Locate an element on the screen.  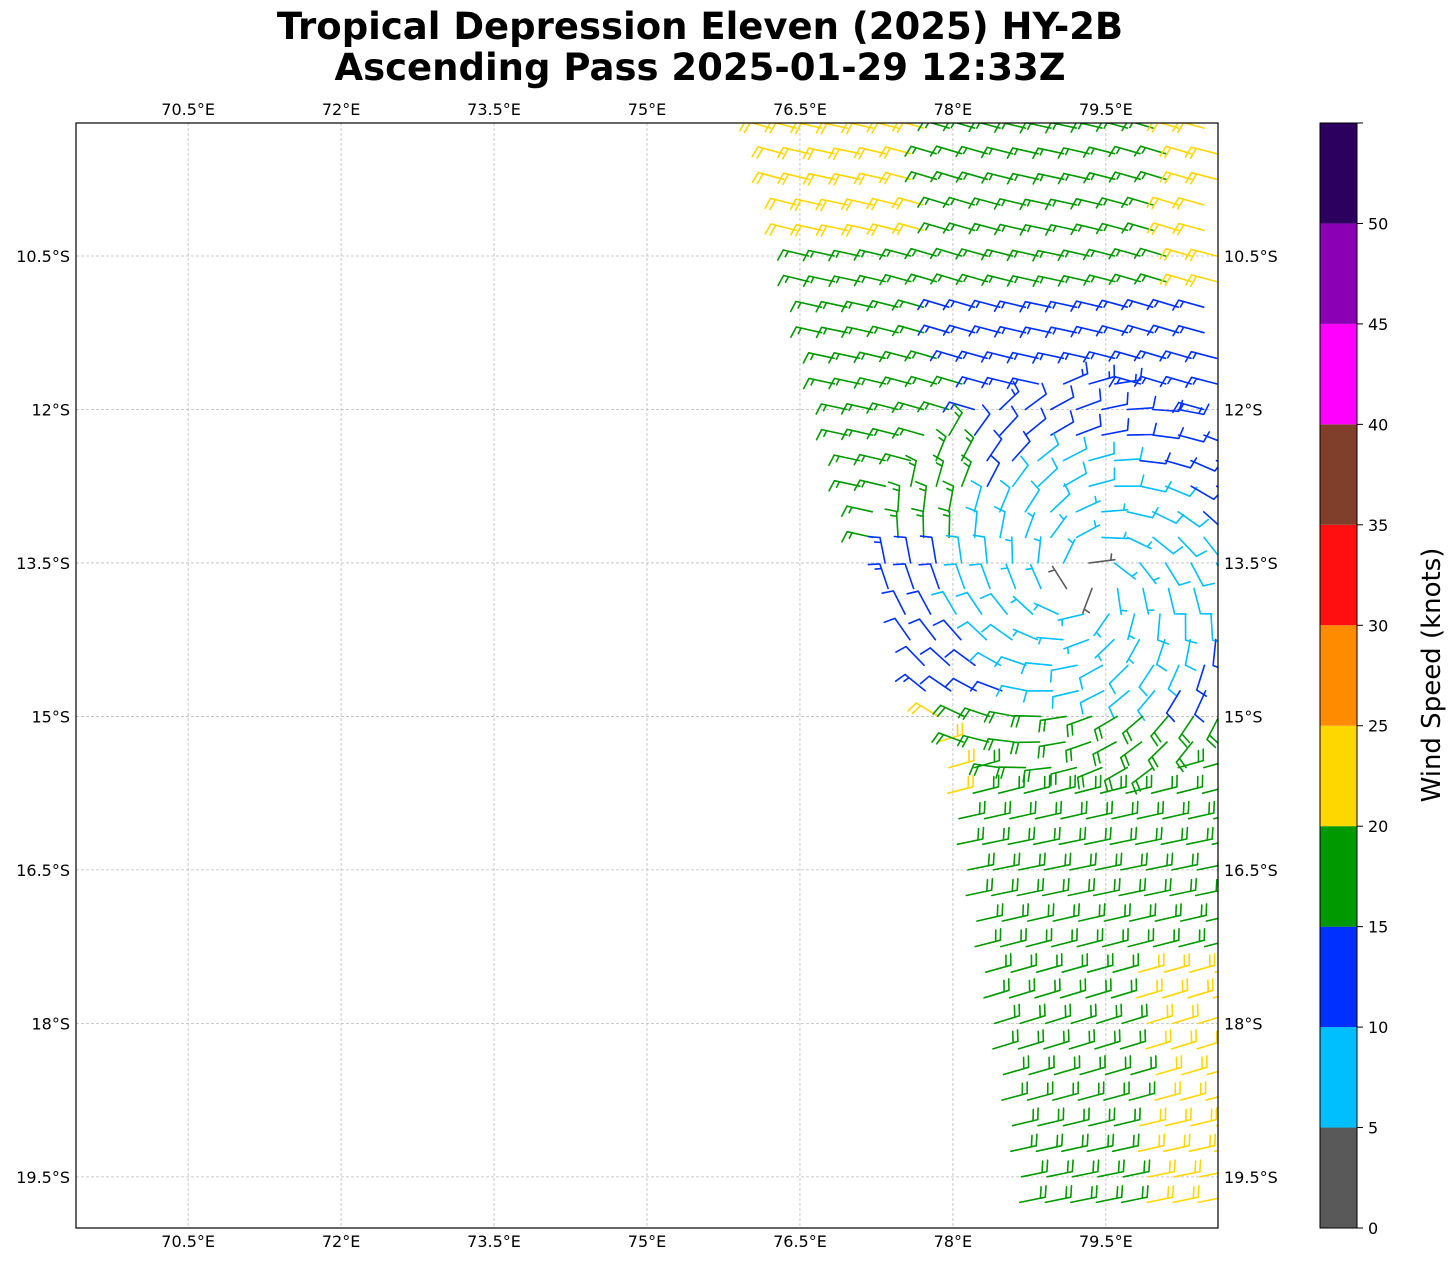
colorbar-tick-label: 25 is located at coordinates (1378, 726).